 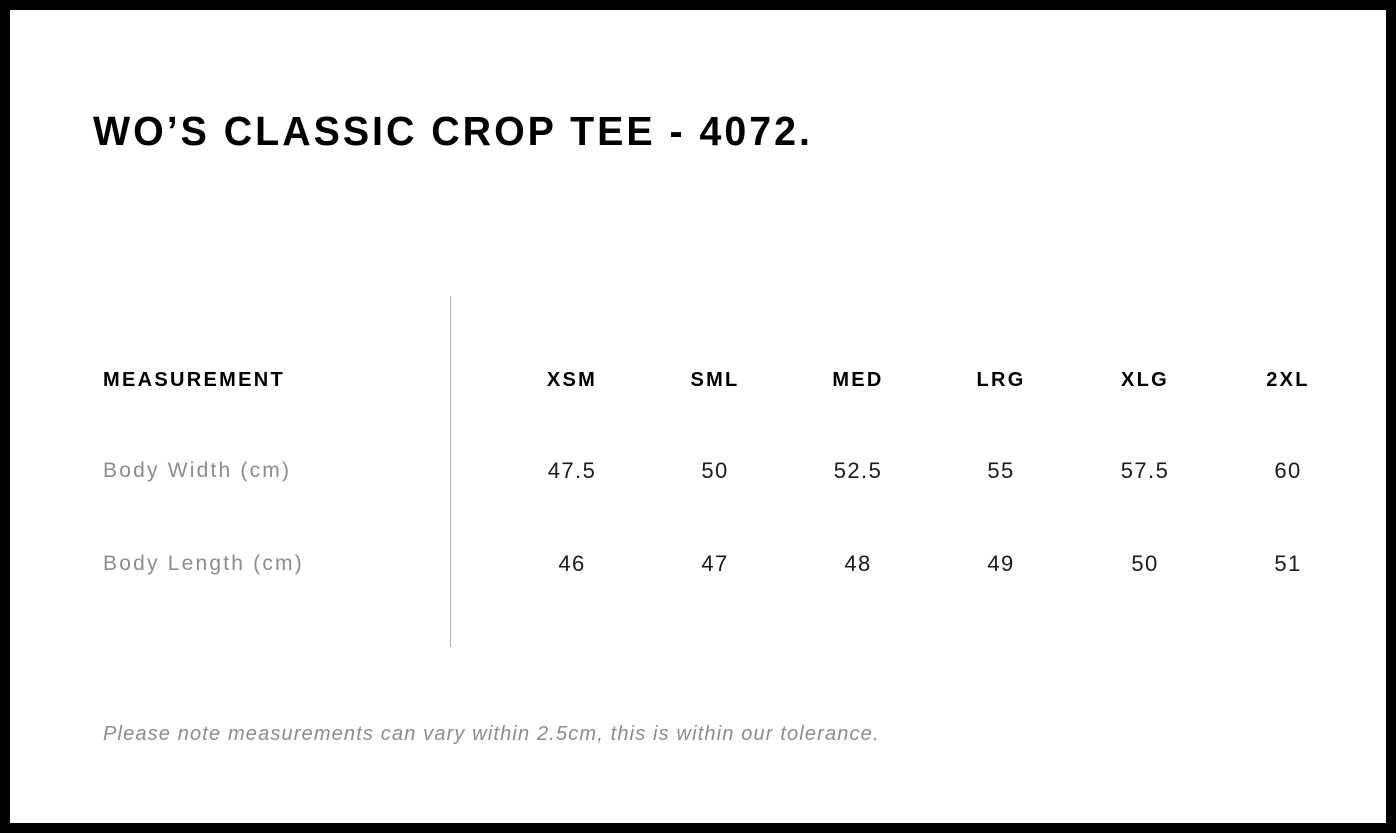 I want to click on cell-body-width-xsm: 47.5, so click(x=572, y=470).